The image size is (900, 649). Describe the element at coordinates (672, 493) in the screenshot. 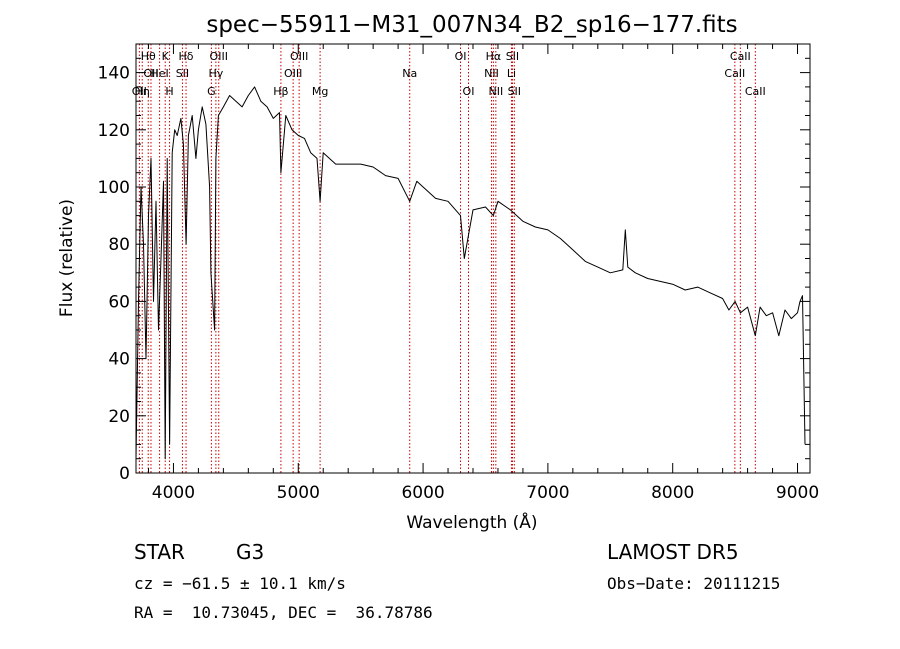

I see `x-tick-label: 8000` at that location.